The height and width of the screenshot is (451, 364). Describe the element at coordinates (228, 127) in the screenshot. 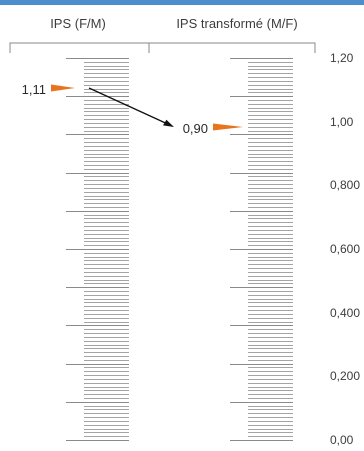

I see `right-marker-icon` at that location.